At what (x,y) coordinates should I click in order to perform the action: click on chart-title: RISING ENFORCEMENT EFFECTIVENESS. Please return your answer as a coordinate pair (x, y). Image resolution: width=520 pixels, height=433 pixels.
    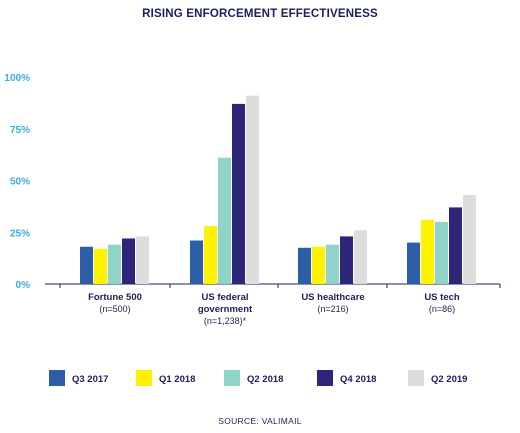
    Looking at the image, I should click on (260, 14).